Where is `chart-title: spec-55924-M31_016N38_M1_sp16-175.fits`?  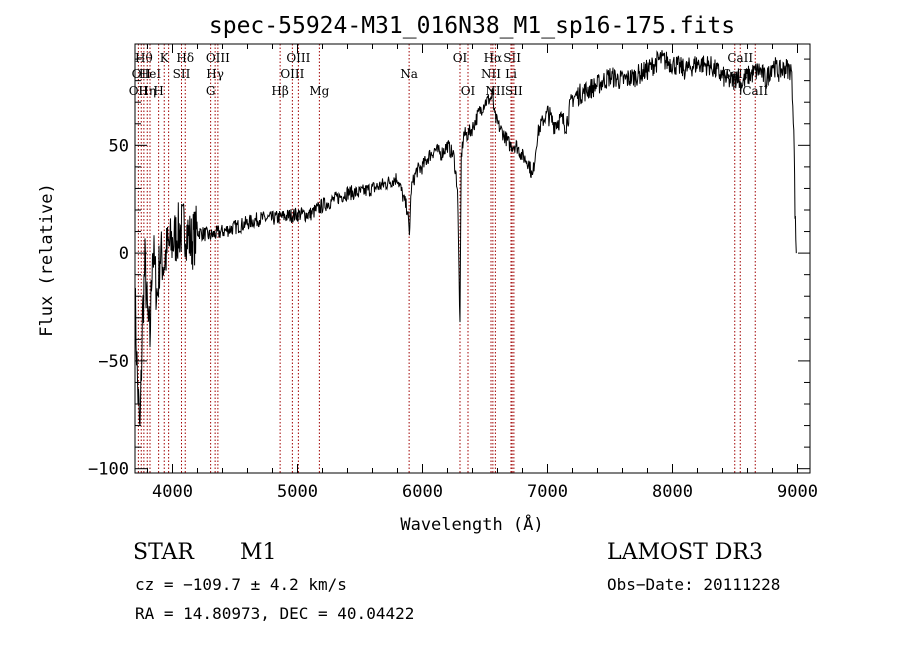
chart-title: spec-55924-M31_016N38_M1_sp16-175.fits is located at coordinates (472, 26).